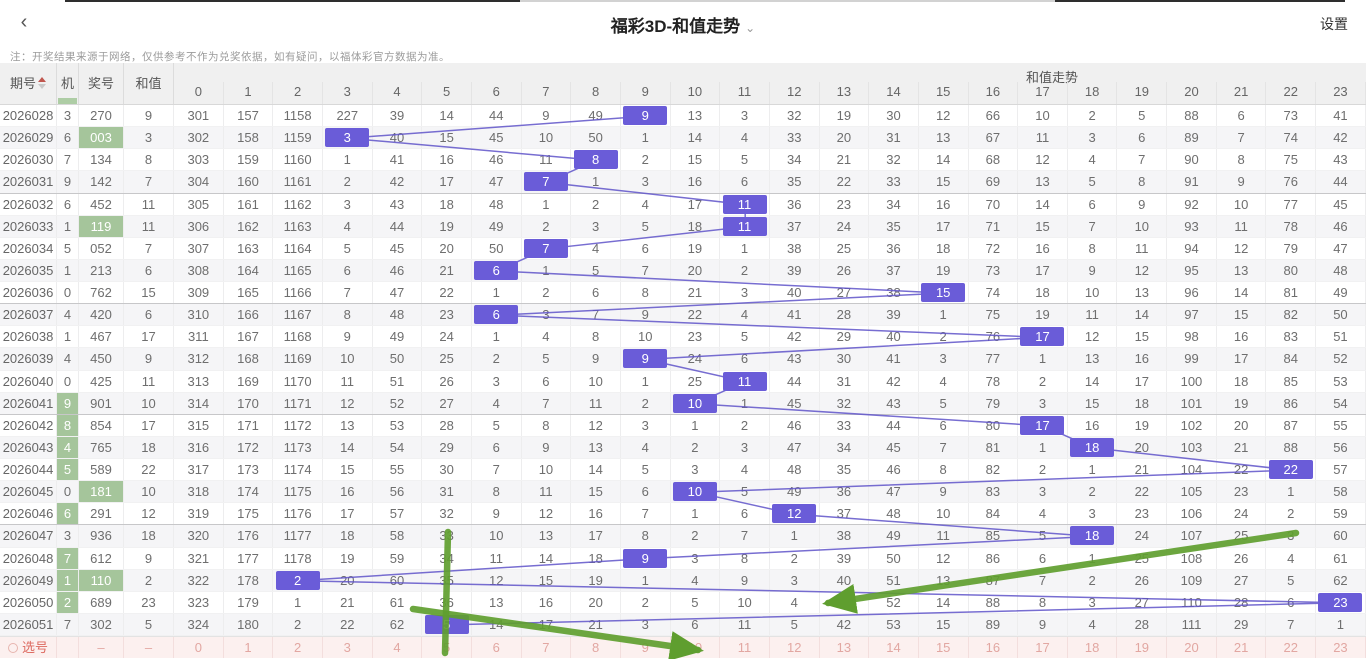 Image resolution: width=1366 pixels, height=659 pixels. What do you see at coordinates (1192, 160) in the screenshot?
I see `grid-cell: 90` at bounding box center [1192, 160].